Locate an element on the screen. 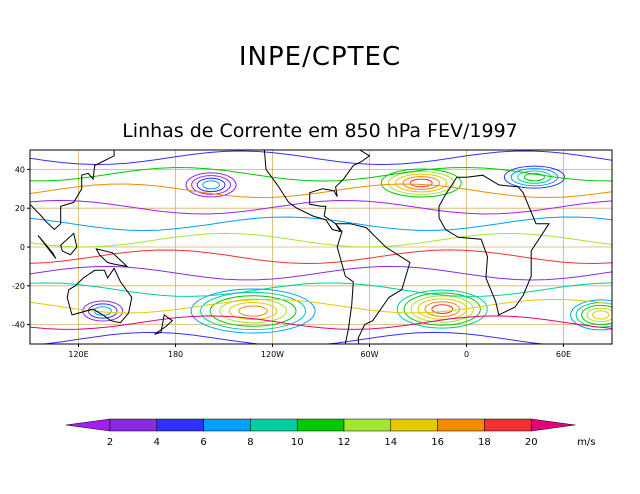 This screenshot has width=640, height=494. lat-tick-label: -20 is located at coordinates (18, 286).